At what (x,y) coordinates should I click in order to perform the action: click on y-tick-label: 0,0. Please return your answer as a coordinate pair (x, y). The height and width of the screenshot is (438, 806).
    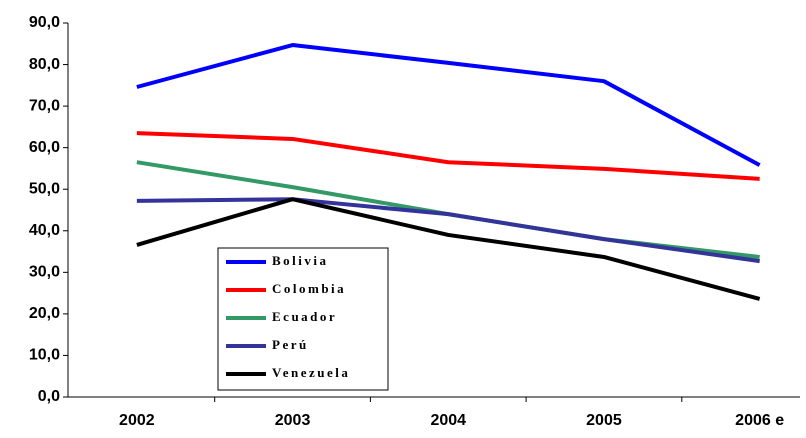
    Looking at the image, I should click on (49, 396).